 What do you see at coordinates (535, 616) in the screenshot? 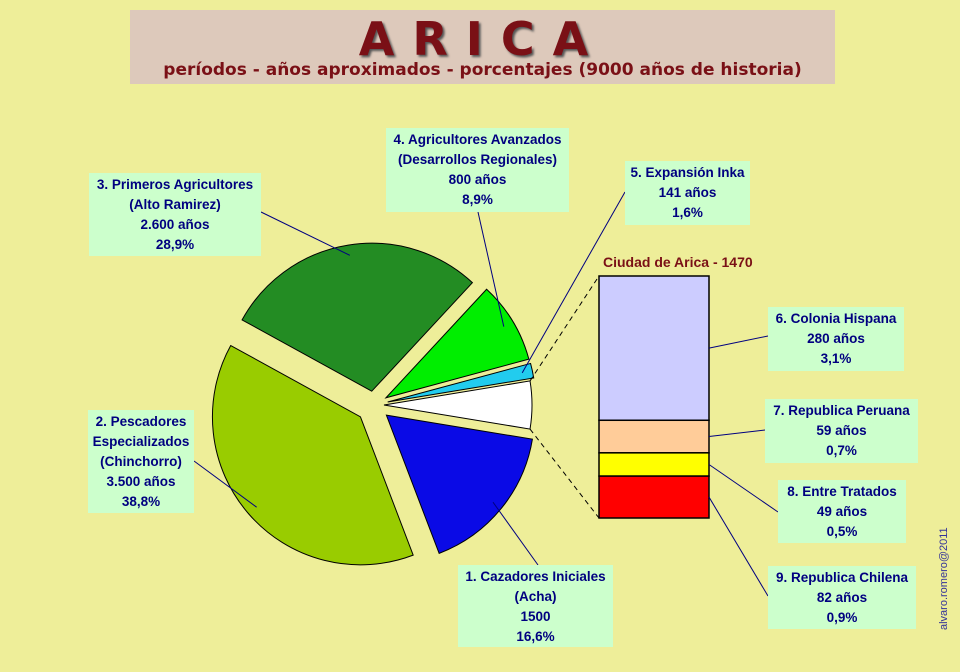
I see `label-years: 1500` at bounding box center [535, 616].